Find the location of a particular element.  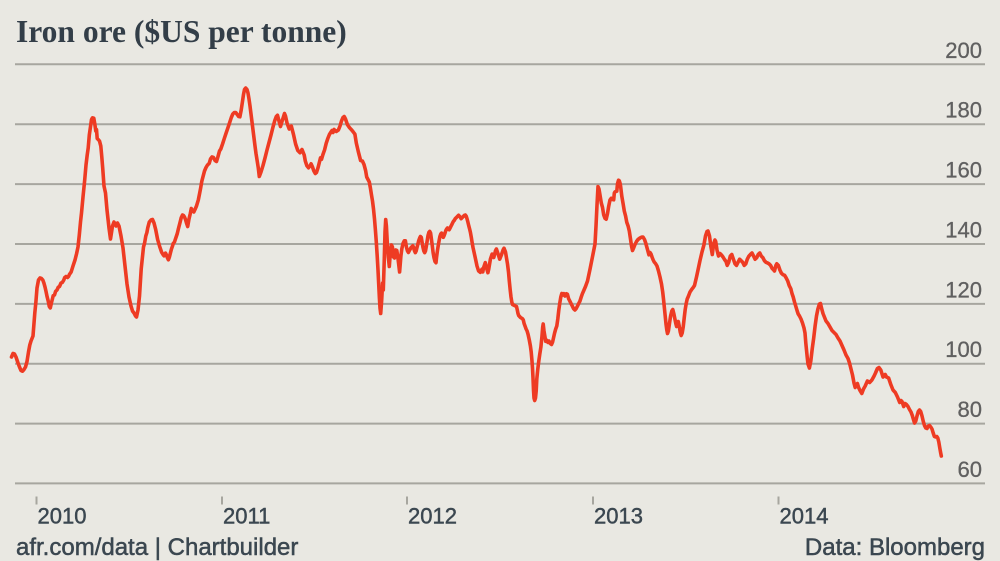

svg-text: 140 is located at coordinates (963, 230).